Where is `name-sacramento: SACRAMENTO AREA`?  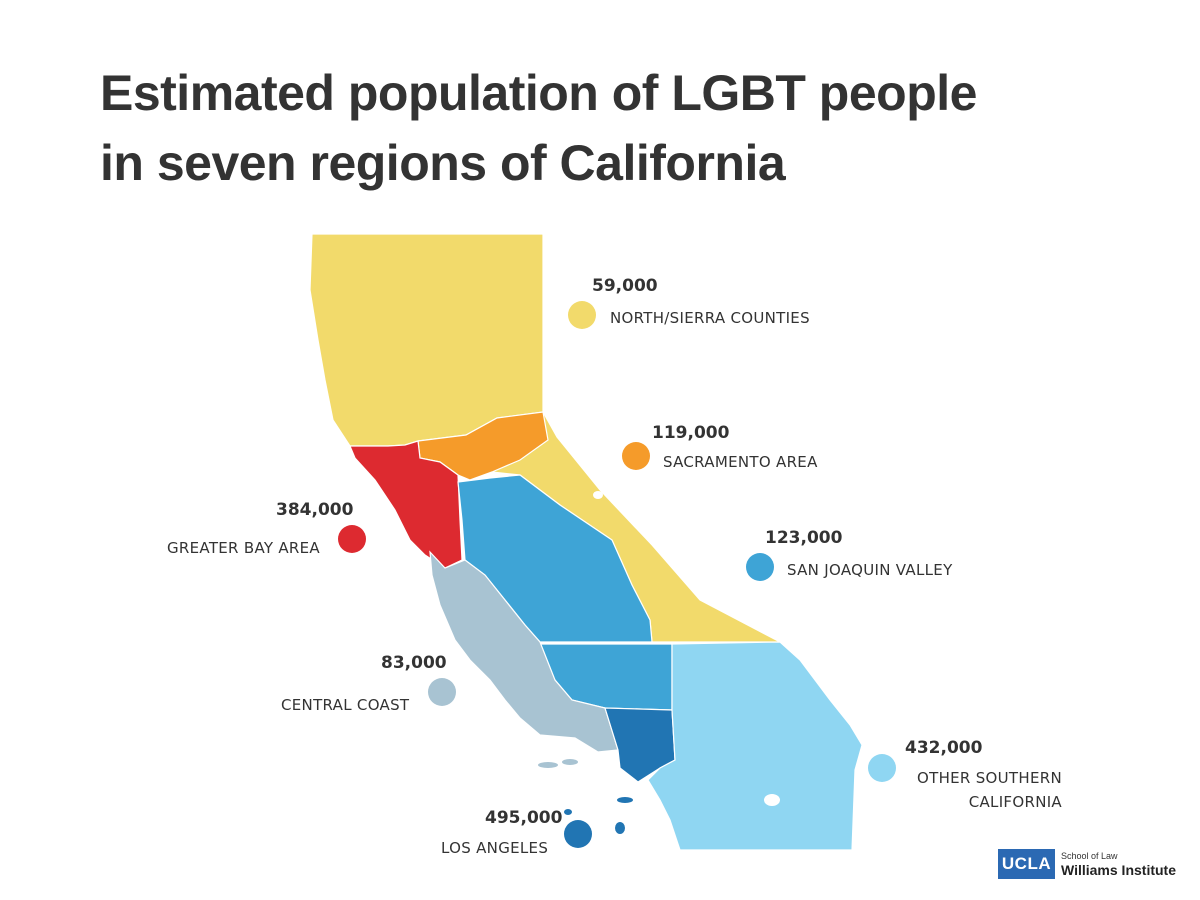
name-sacramento: SACRAMENTO AREA is located at coordinates (740, 462).